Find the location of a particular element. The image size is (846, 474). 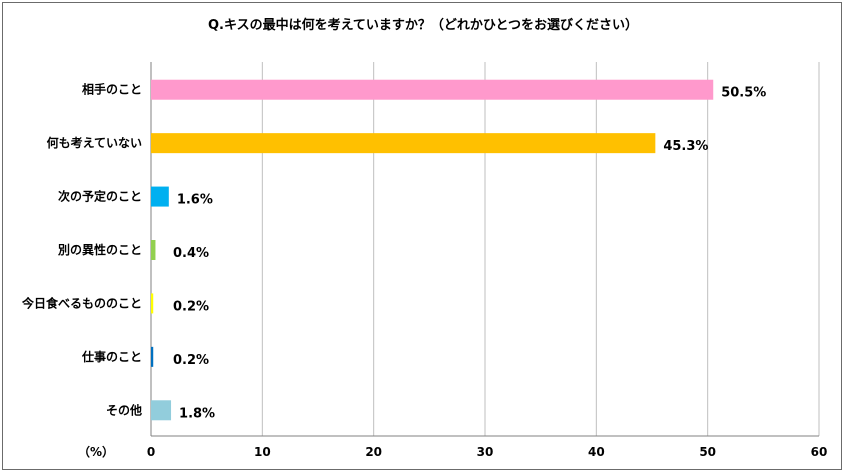

category-label-1: 何も考えていない is located at coordinates (94, 142).